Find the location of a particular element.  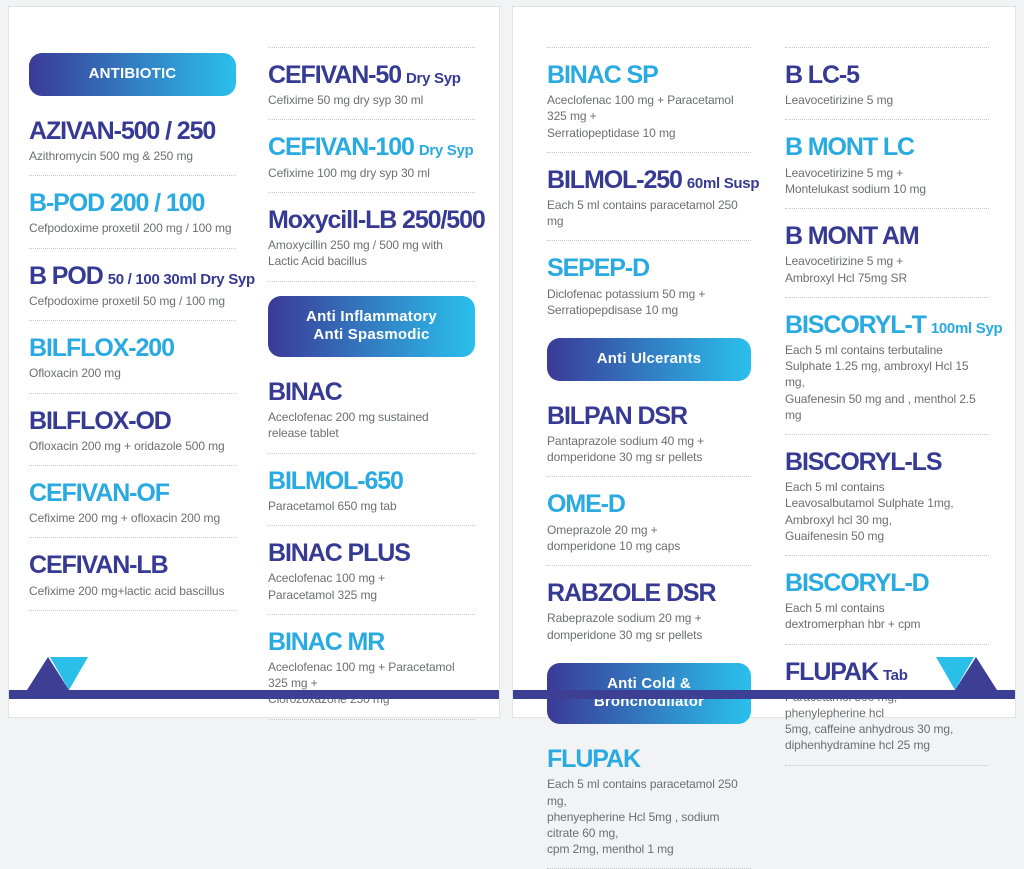

footer-bar is located at coordinates (254, 694).